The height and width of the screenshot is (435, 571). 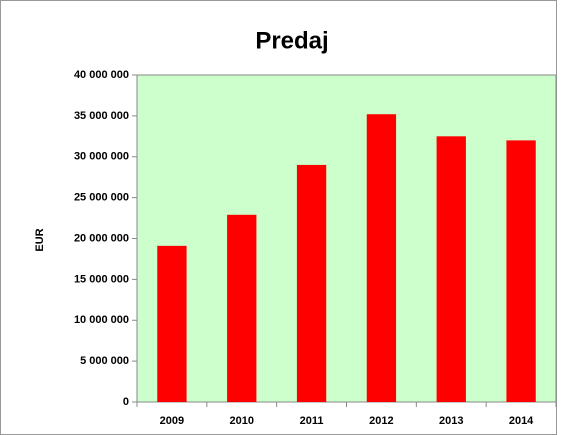 What do you see at coordinates (451, 421) in the screenshot?
I see `x-tick-label: 2013` at bounding box center [451, 421].